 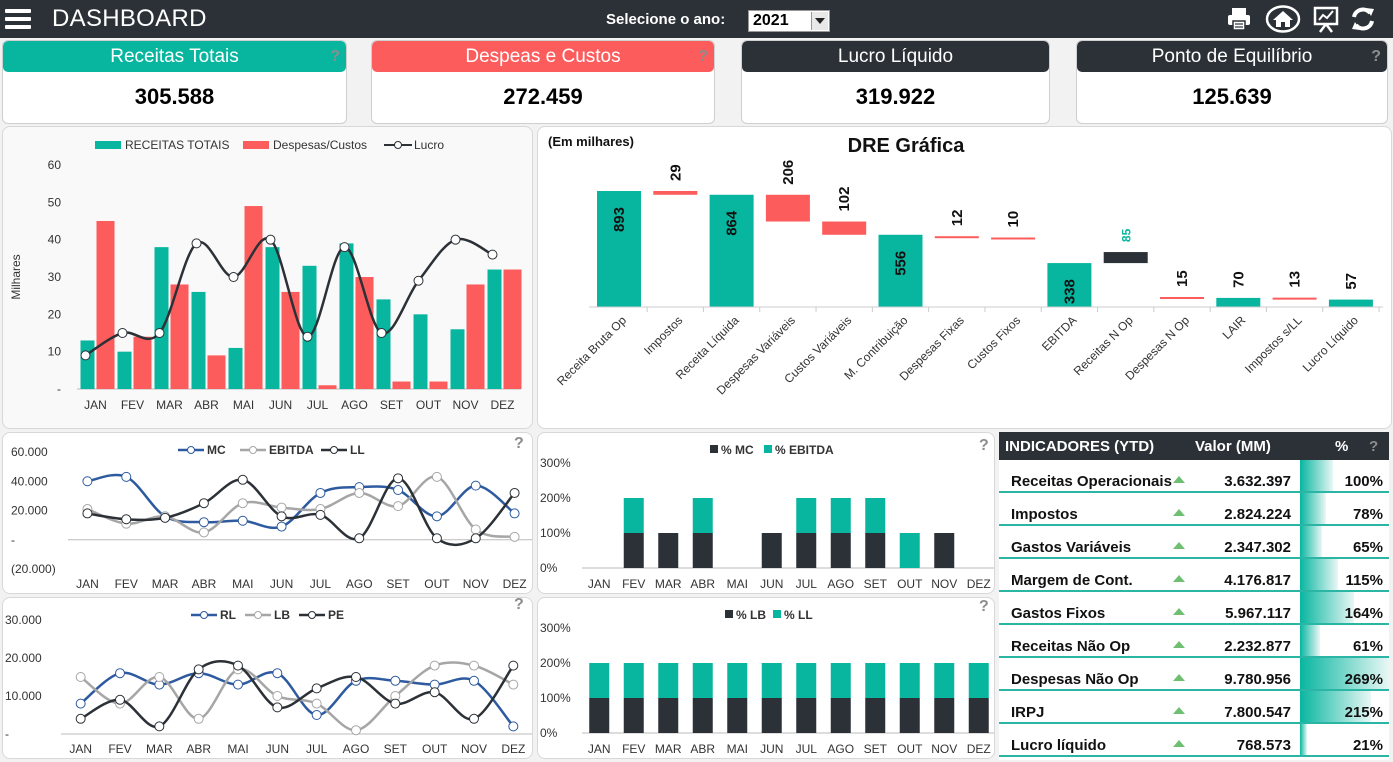 What do you see at coordinates (1194, 740) in the screenshot?
I see `indicator-row: Lucro líquido 768.573 21%` at bounding box center [1194, 740].